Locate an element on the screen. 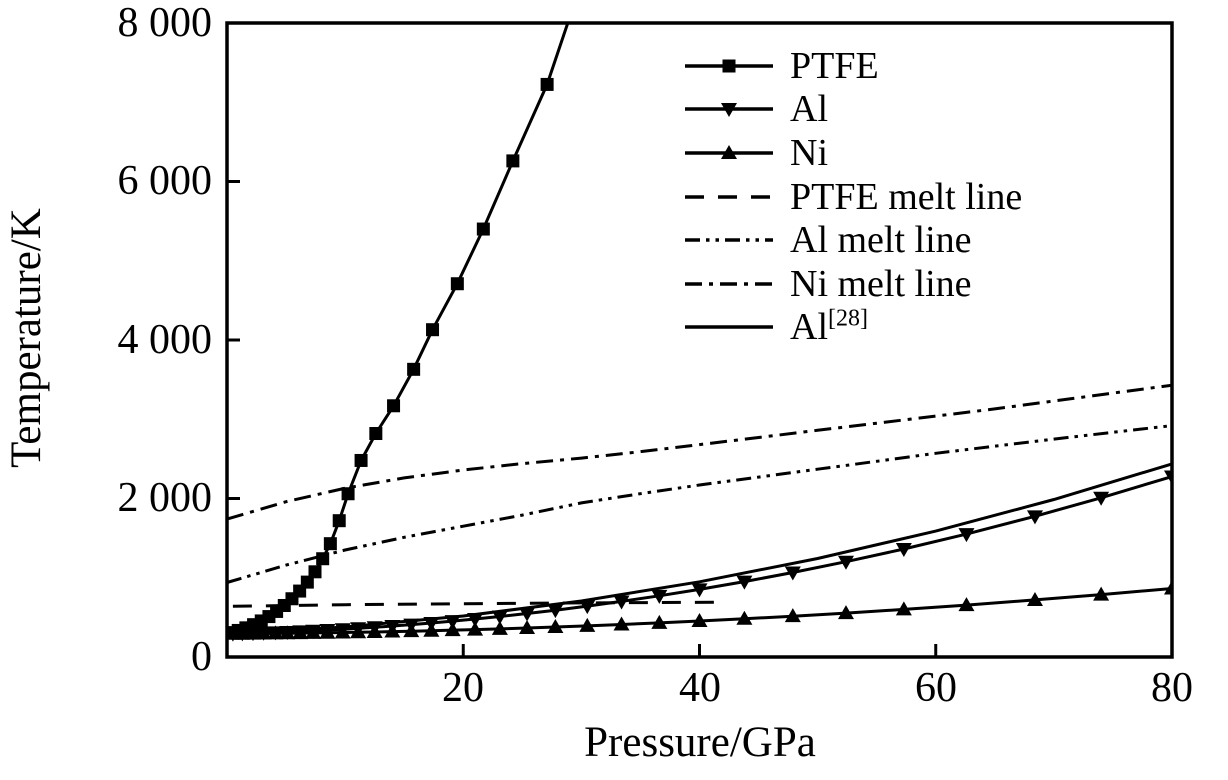 The height and width of the screenshot is (780, 1228). legend-item-al-melt-line: Al melt line is located at coordinates (852, 240).